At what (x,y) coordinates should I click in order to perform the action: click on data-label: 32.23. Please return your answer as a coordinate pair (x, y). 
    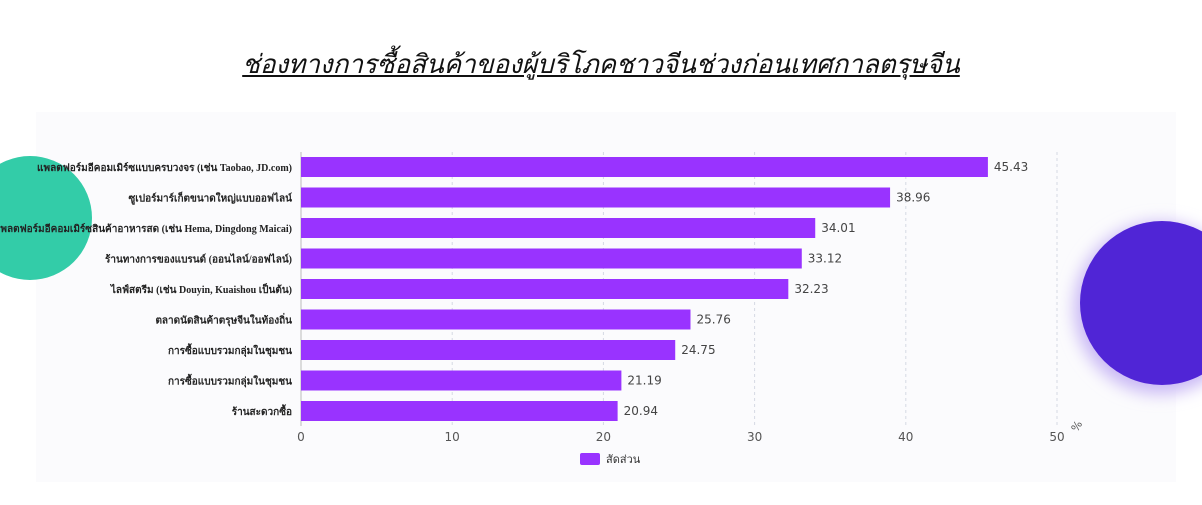
    Looking at the image, I should click on (811, 289).